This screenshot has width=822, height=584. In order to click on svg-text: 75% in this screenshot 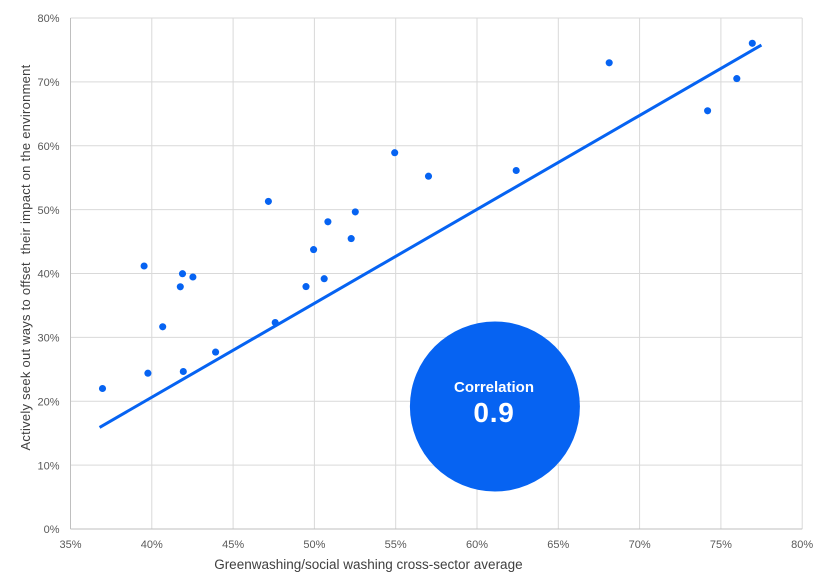, I will do `click(721, 545)`.